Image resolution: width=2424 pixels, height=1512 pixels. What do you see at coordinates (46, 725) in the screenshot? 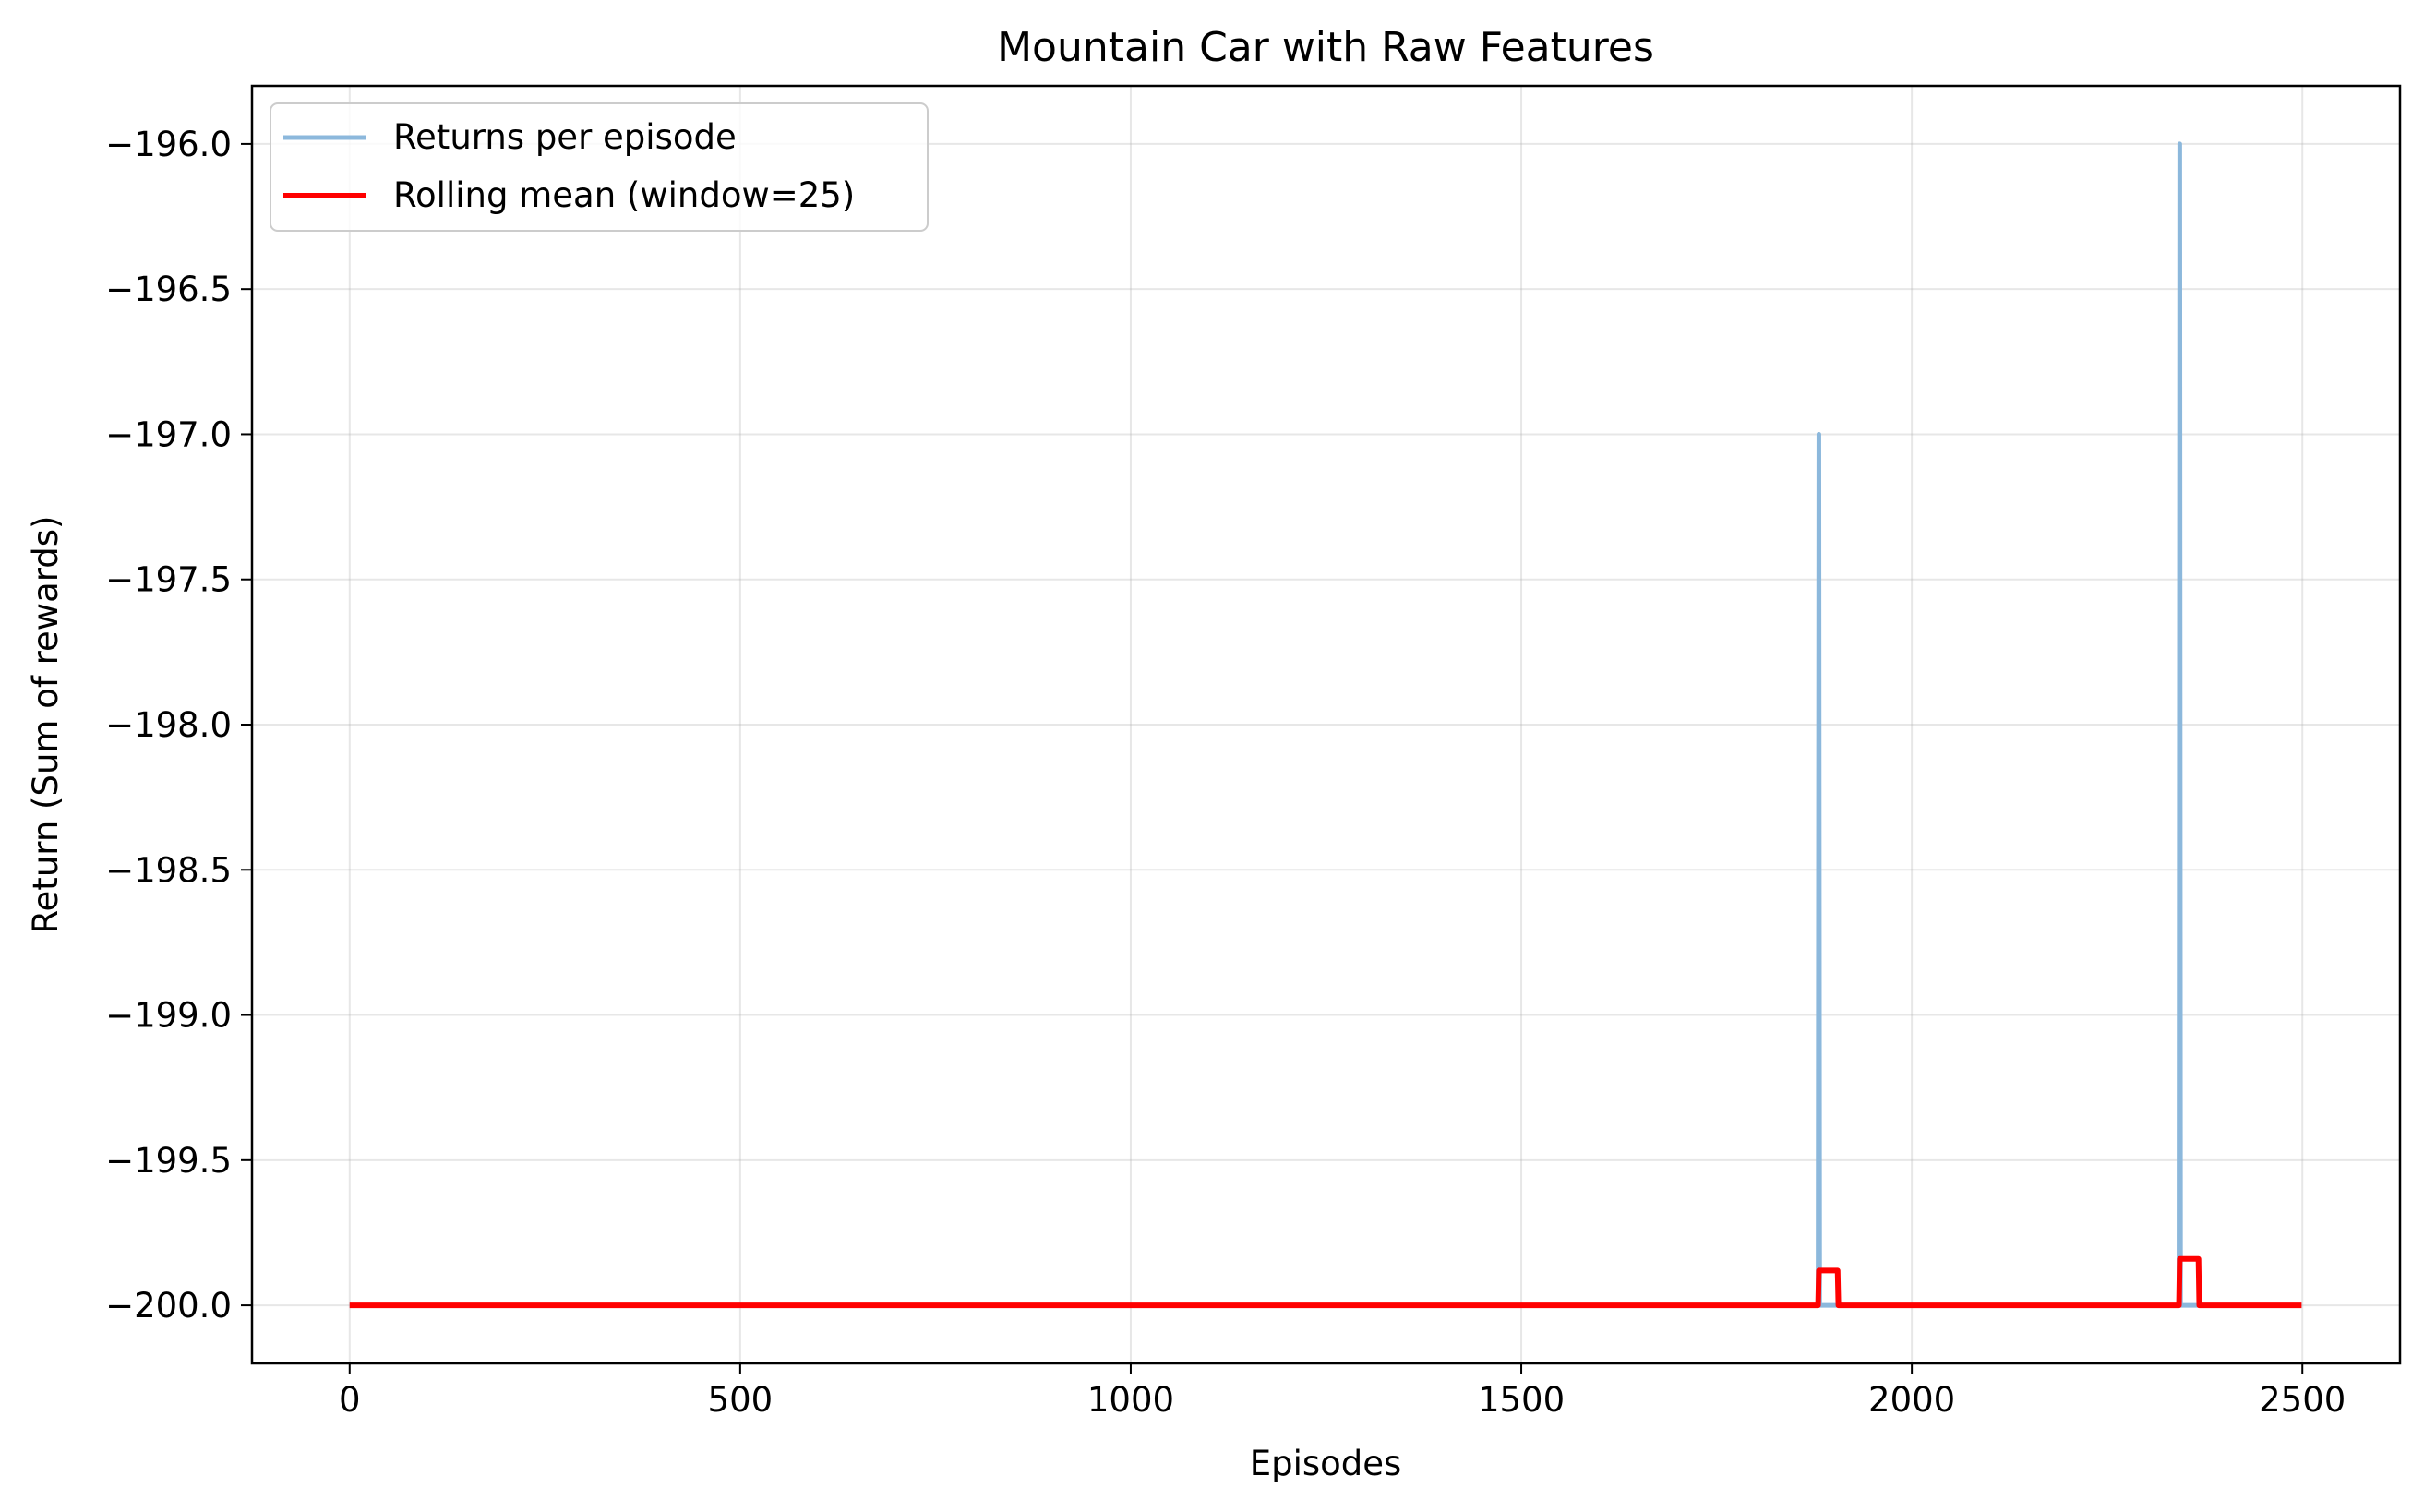
I see `y-axis-label: Return (Sum of rewards)` at bounding box center [46, 725].